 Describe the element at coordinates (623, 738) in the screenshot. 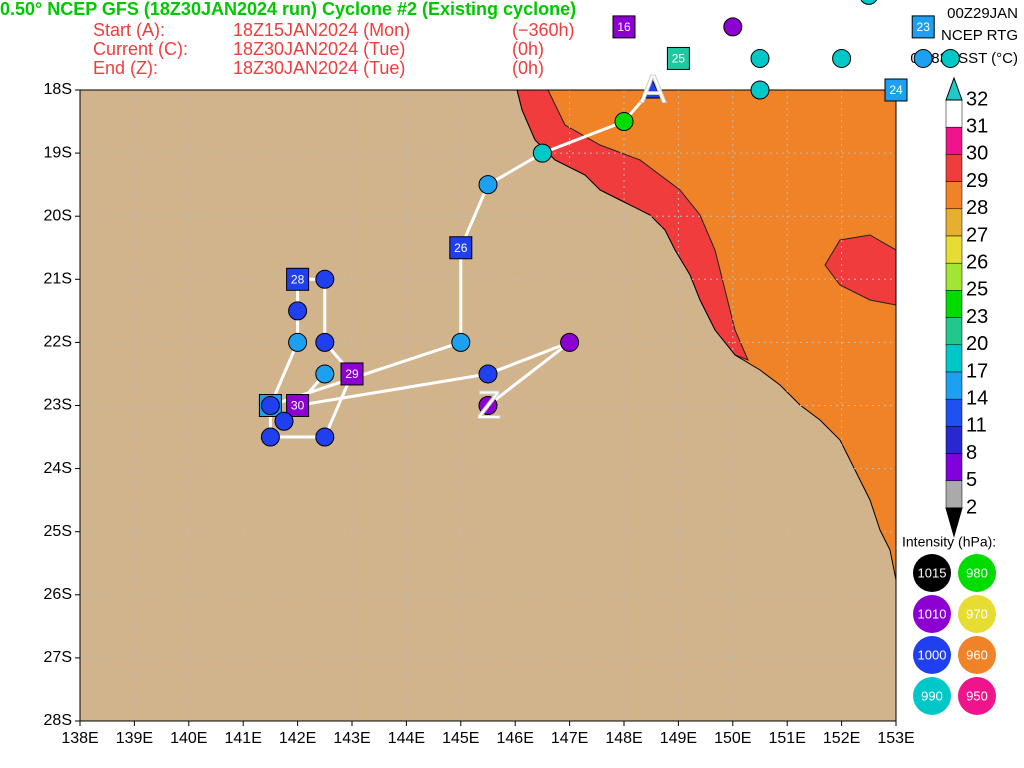

I see `x-tick-label: 148E` at that location.